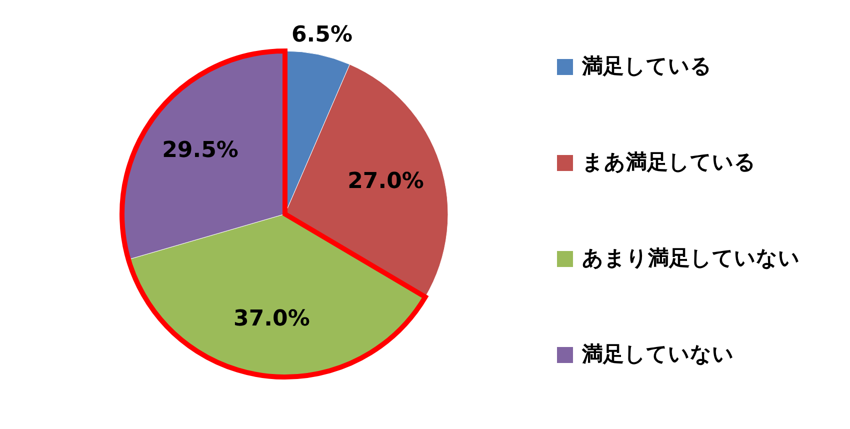 Image resolution: width=850 pixels, height=429 pixels. Describe the element at coordinates (386, 181) in the screenshot. I see `data-label: 27.0%` at that location.